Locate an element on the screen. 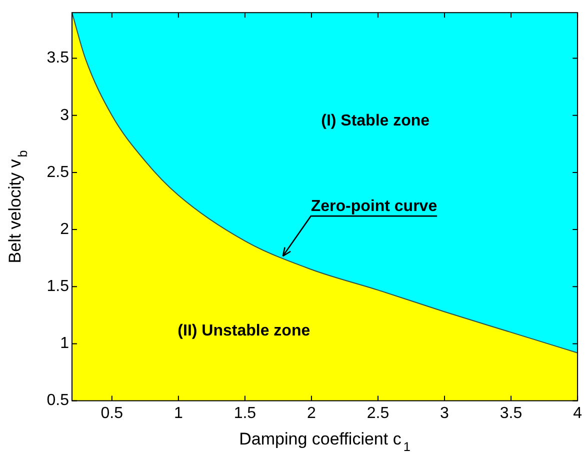  x-tick-label: 4 is located at coordinates (577, 413).